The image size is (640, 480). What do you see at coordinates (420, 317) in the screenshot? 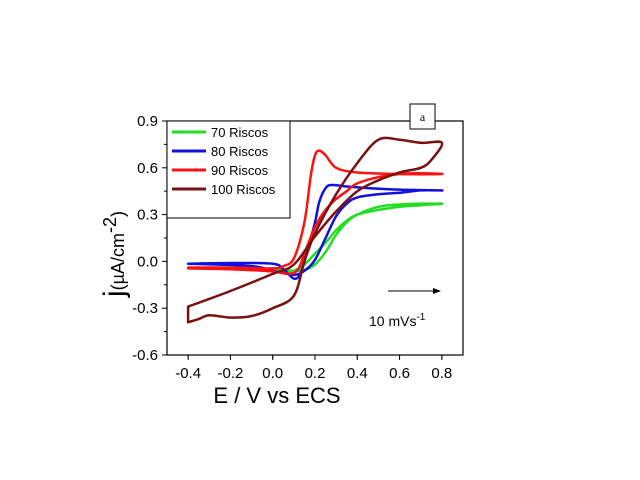
I see `scan-rate-unit-sup: -1` at bounding box center [420, 317].